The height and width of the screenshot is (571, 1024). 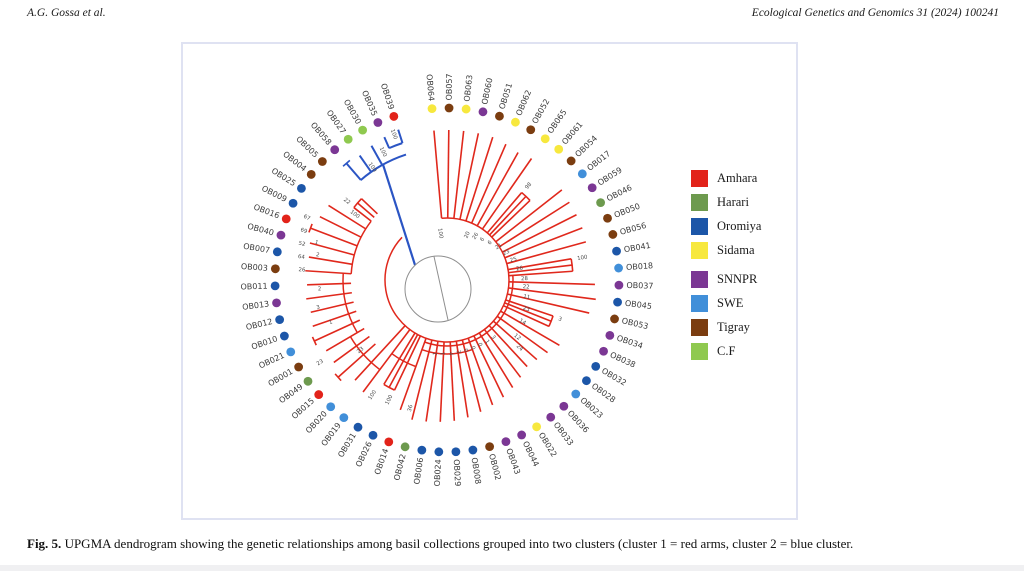 I want to click on leaf-dot-OB005, so click(x=322, y=161).